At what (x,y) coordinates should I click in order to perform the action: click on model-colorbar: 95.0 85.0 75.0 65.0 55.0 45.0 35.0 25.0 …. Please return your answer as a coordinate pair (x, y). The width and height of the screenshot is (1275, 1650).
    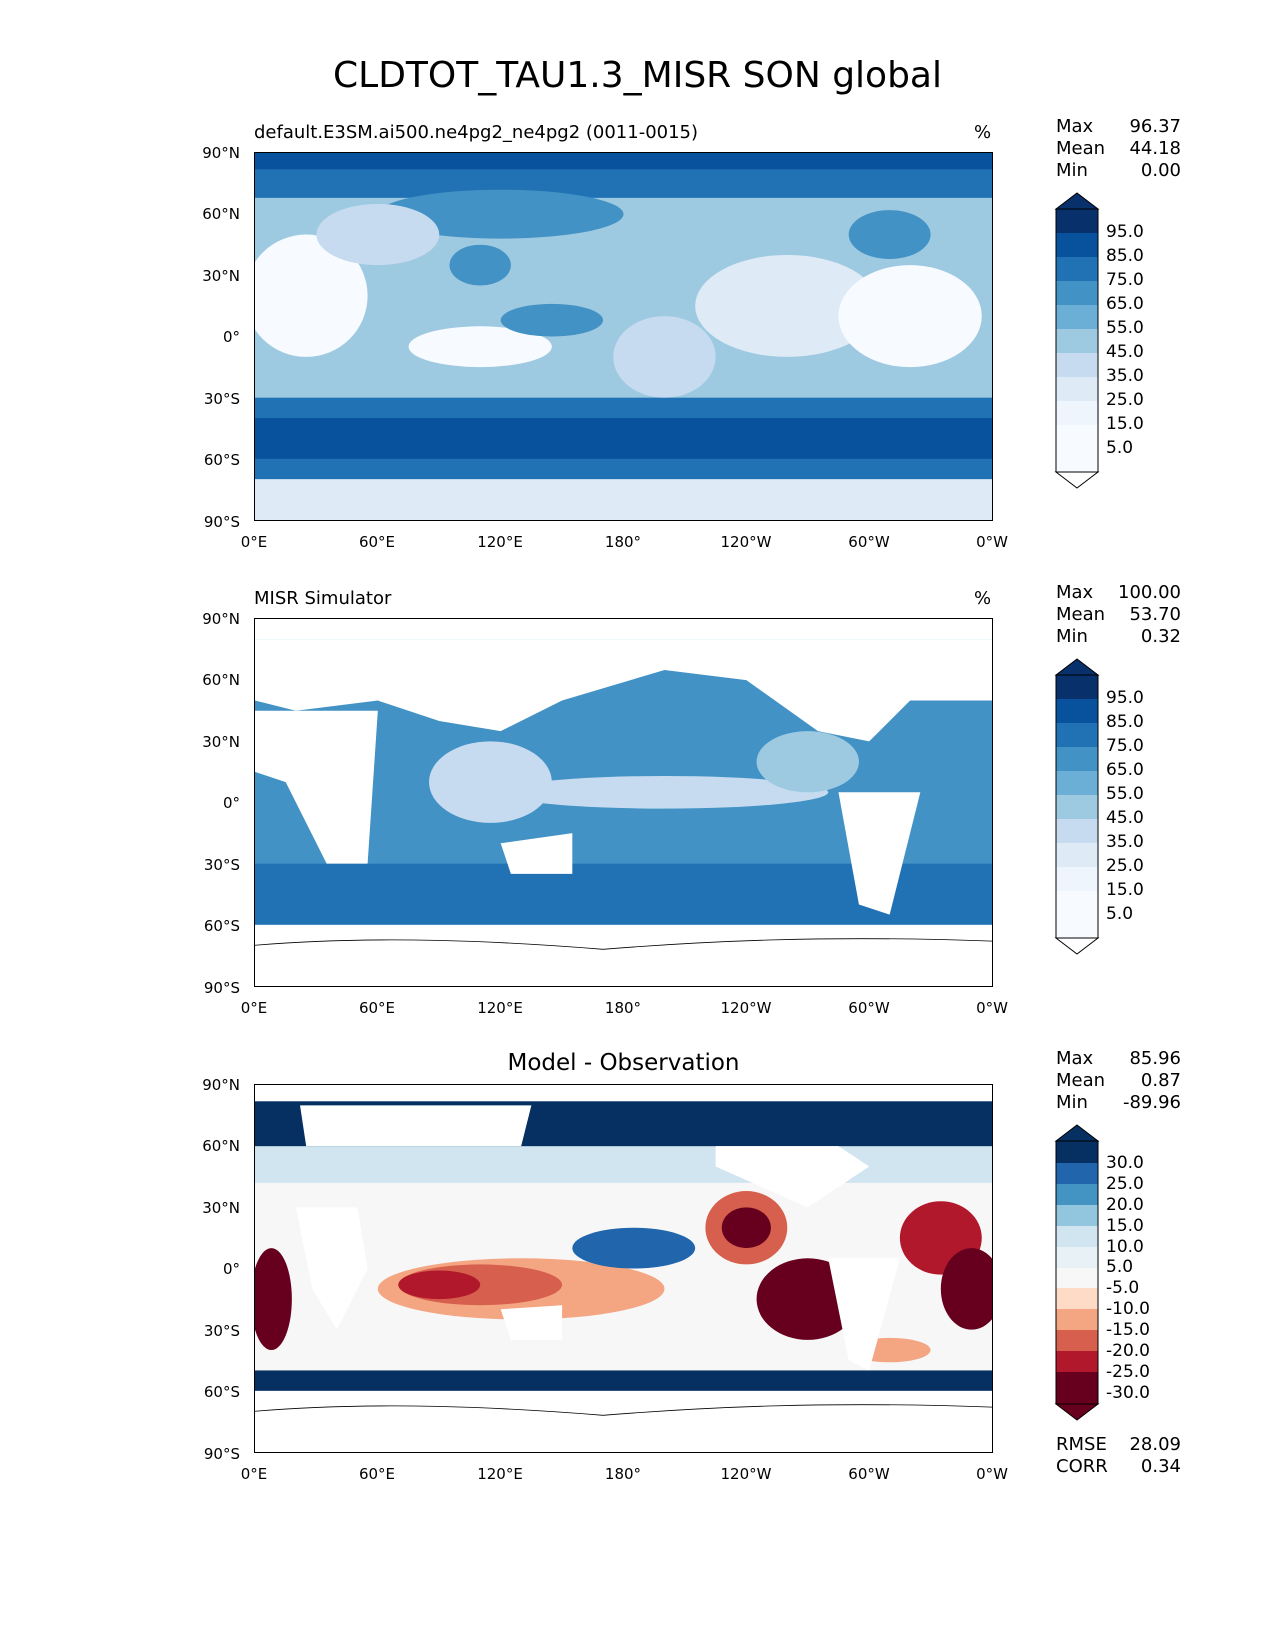
    Looking at the image, I should click on (1099, 340).